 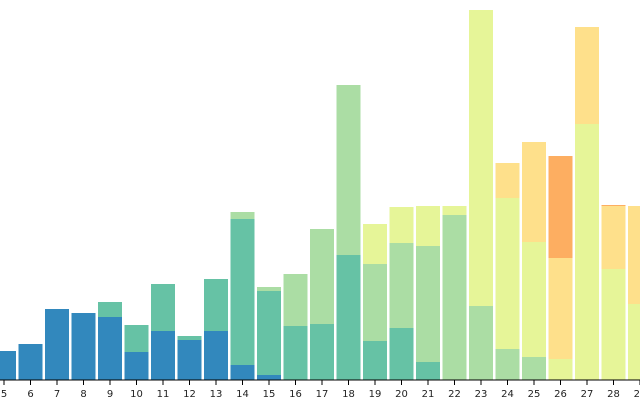 What do you see at coordinates (375, 394) in the screenshot?
I see `x-tick-label-19: 19` at bounding box center [375, 394].